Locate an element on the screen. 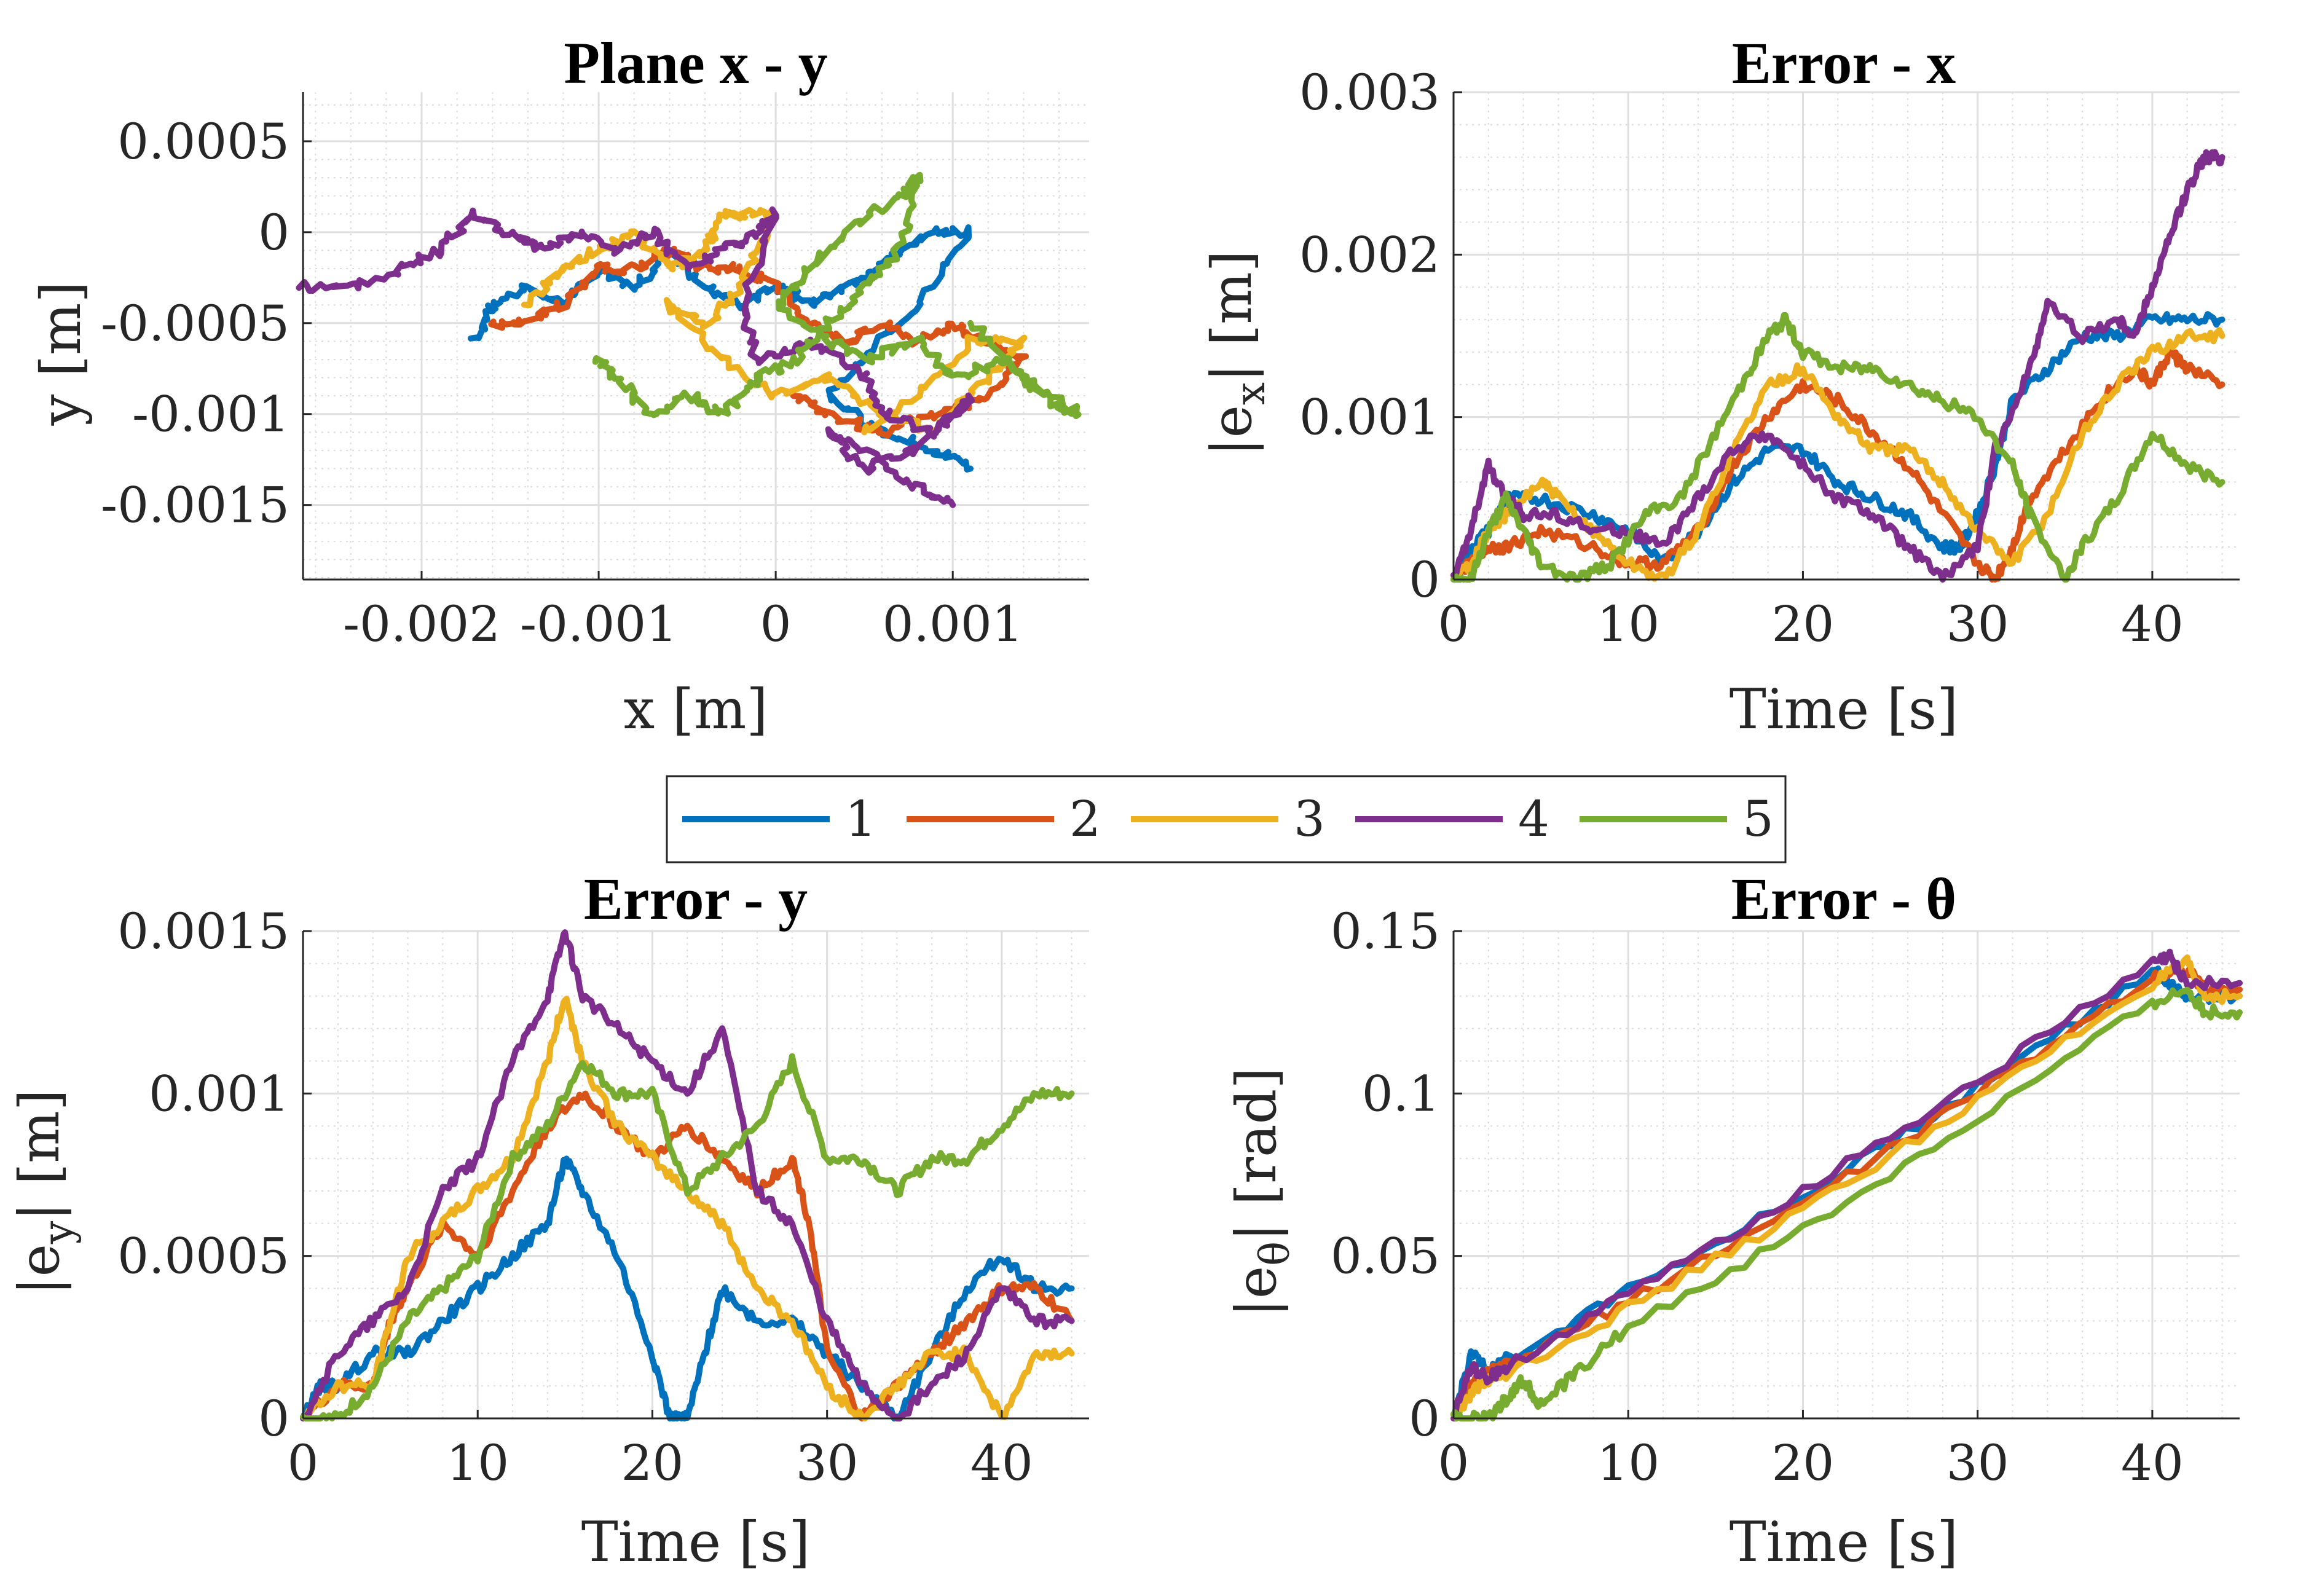 Image resolution: width=2322 pixels, height=1596 pixels. y-tick-label: 0.002 is located at coordinates (1369, 255).